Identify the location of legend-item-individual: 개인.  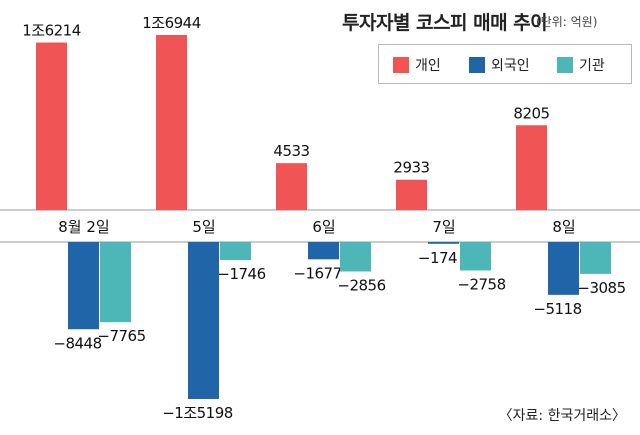
(417, 65).